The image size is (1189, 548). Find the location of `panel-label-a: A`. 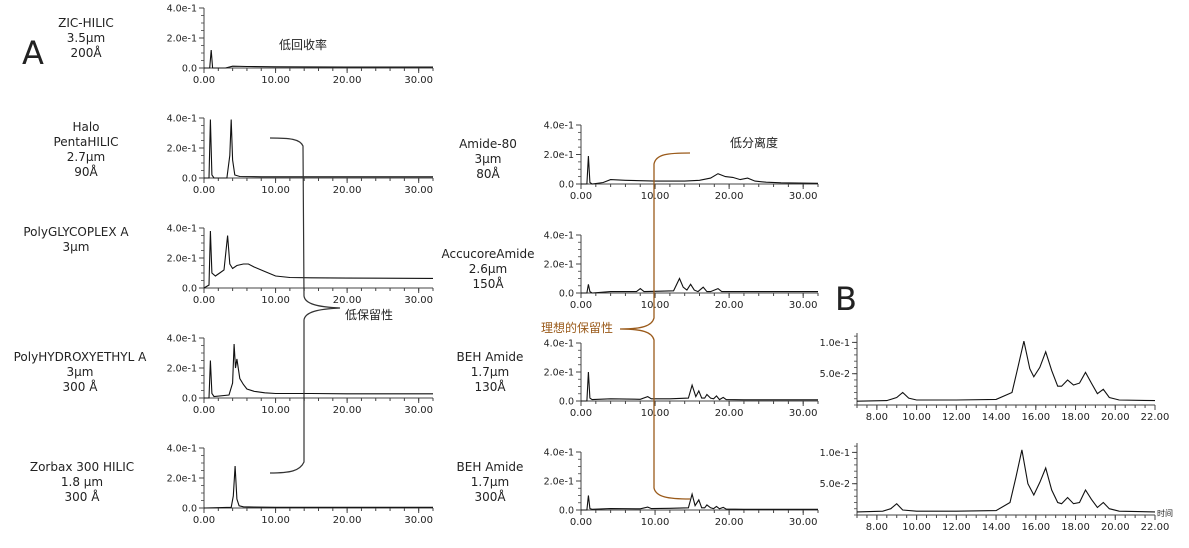

panel-label-a: A is located at coordinates (33, 53).